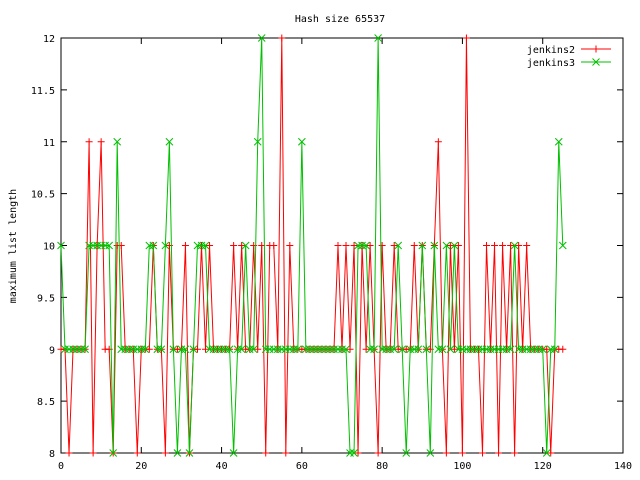 Image resolution: width=640 pixels, height=480 pixels. I want to click on x-tick-label: 120, so click(543, 466).